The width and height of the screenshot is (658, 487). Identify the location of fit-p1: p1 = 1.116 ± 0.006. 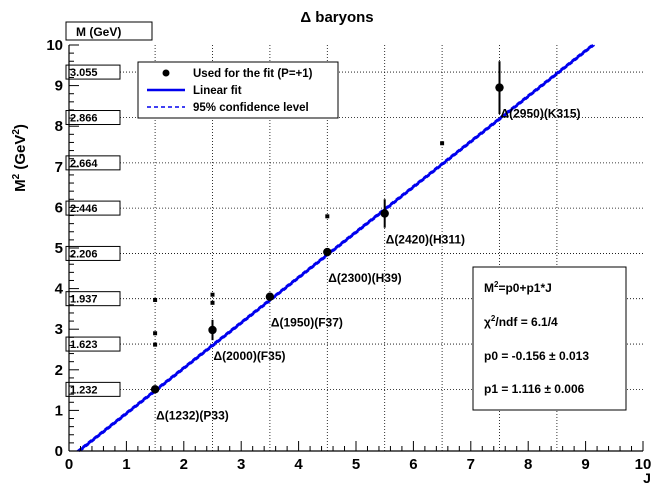
(534, 389).